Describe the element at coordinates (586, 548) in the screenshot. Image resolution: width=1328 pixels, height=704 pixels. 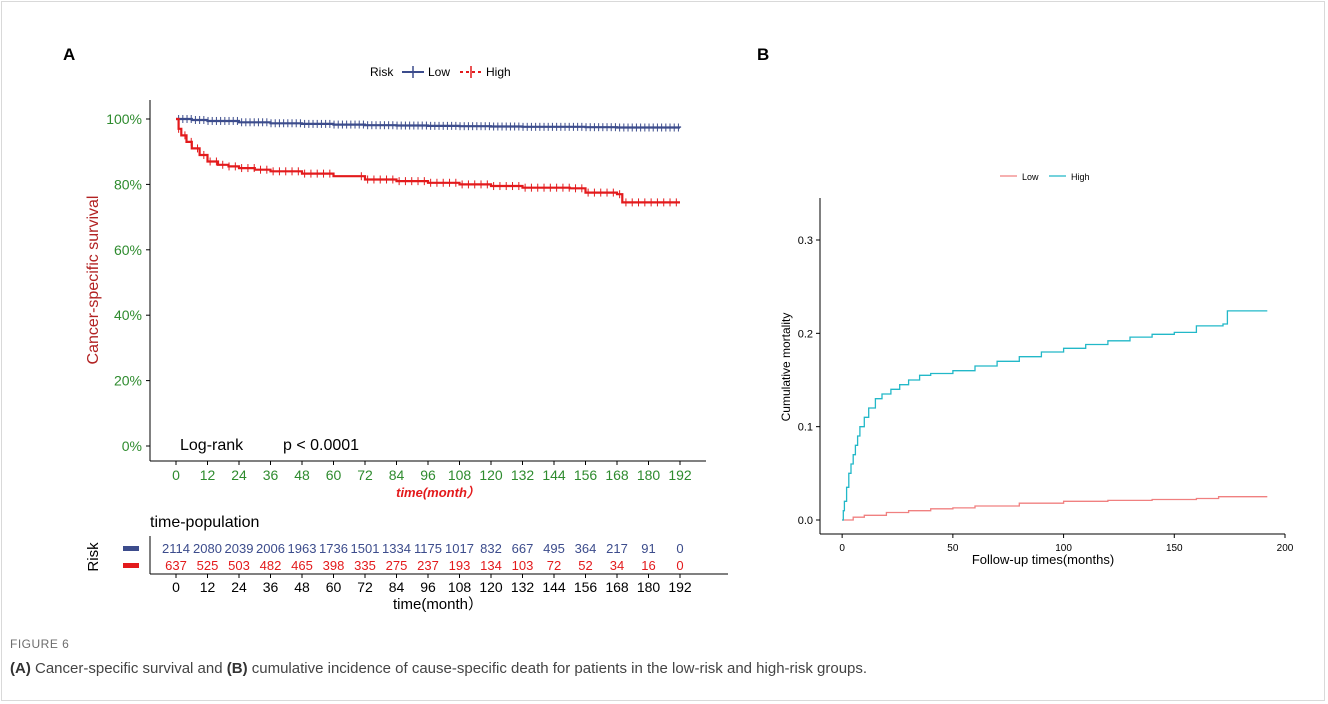
I see `risk-cell-low: 364` at that location.